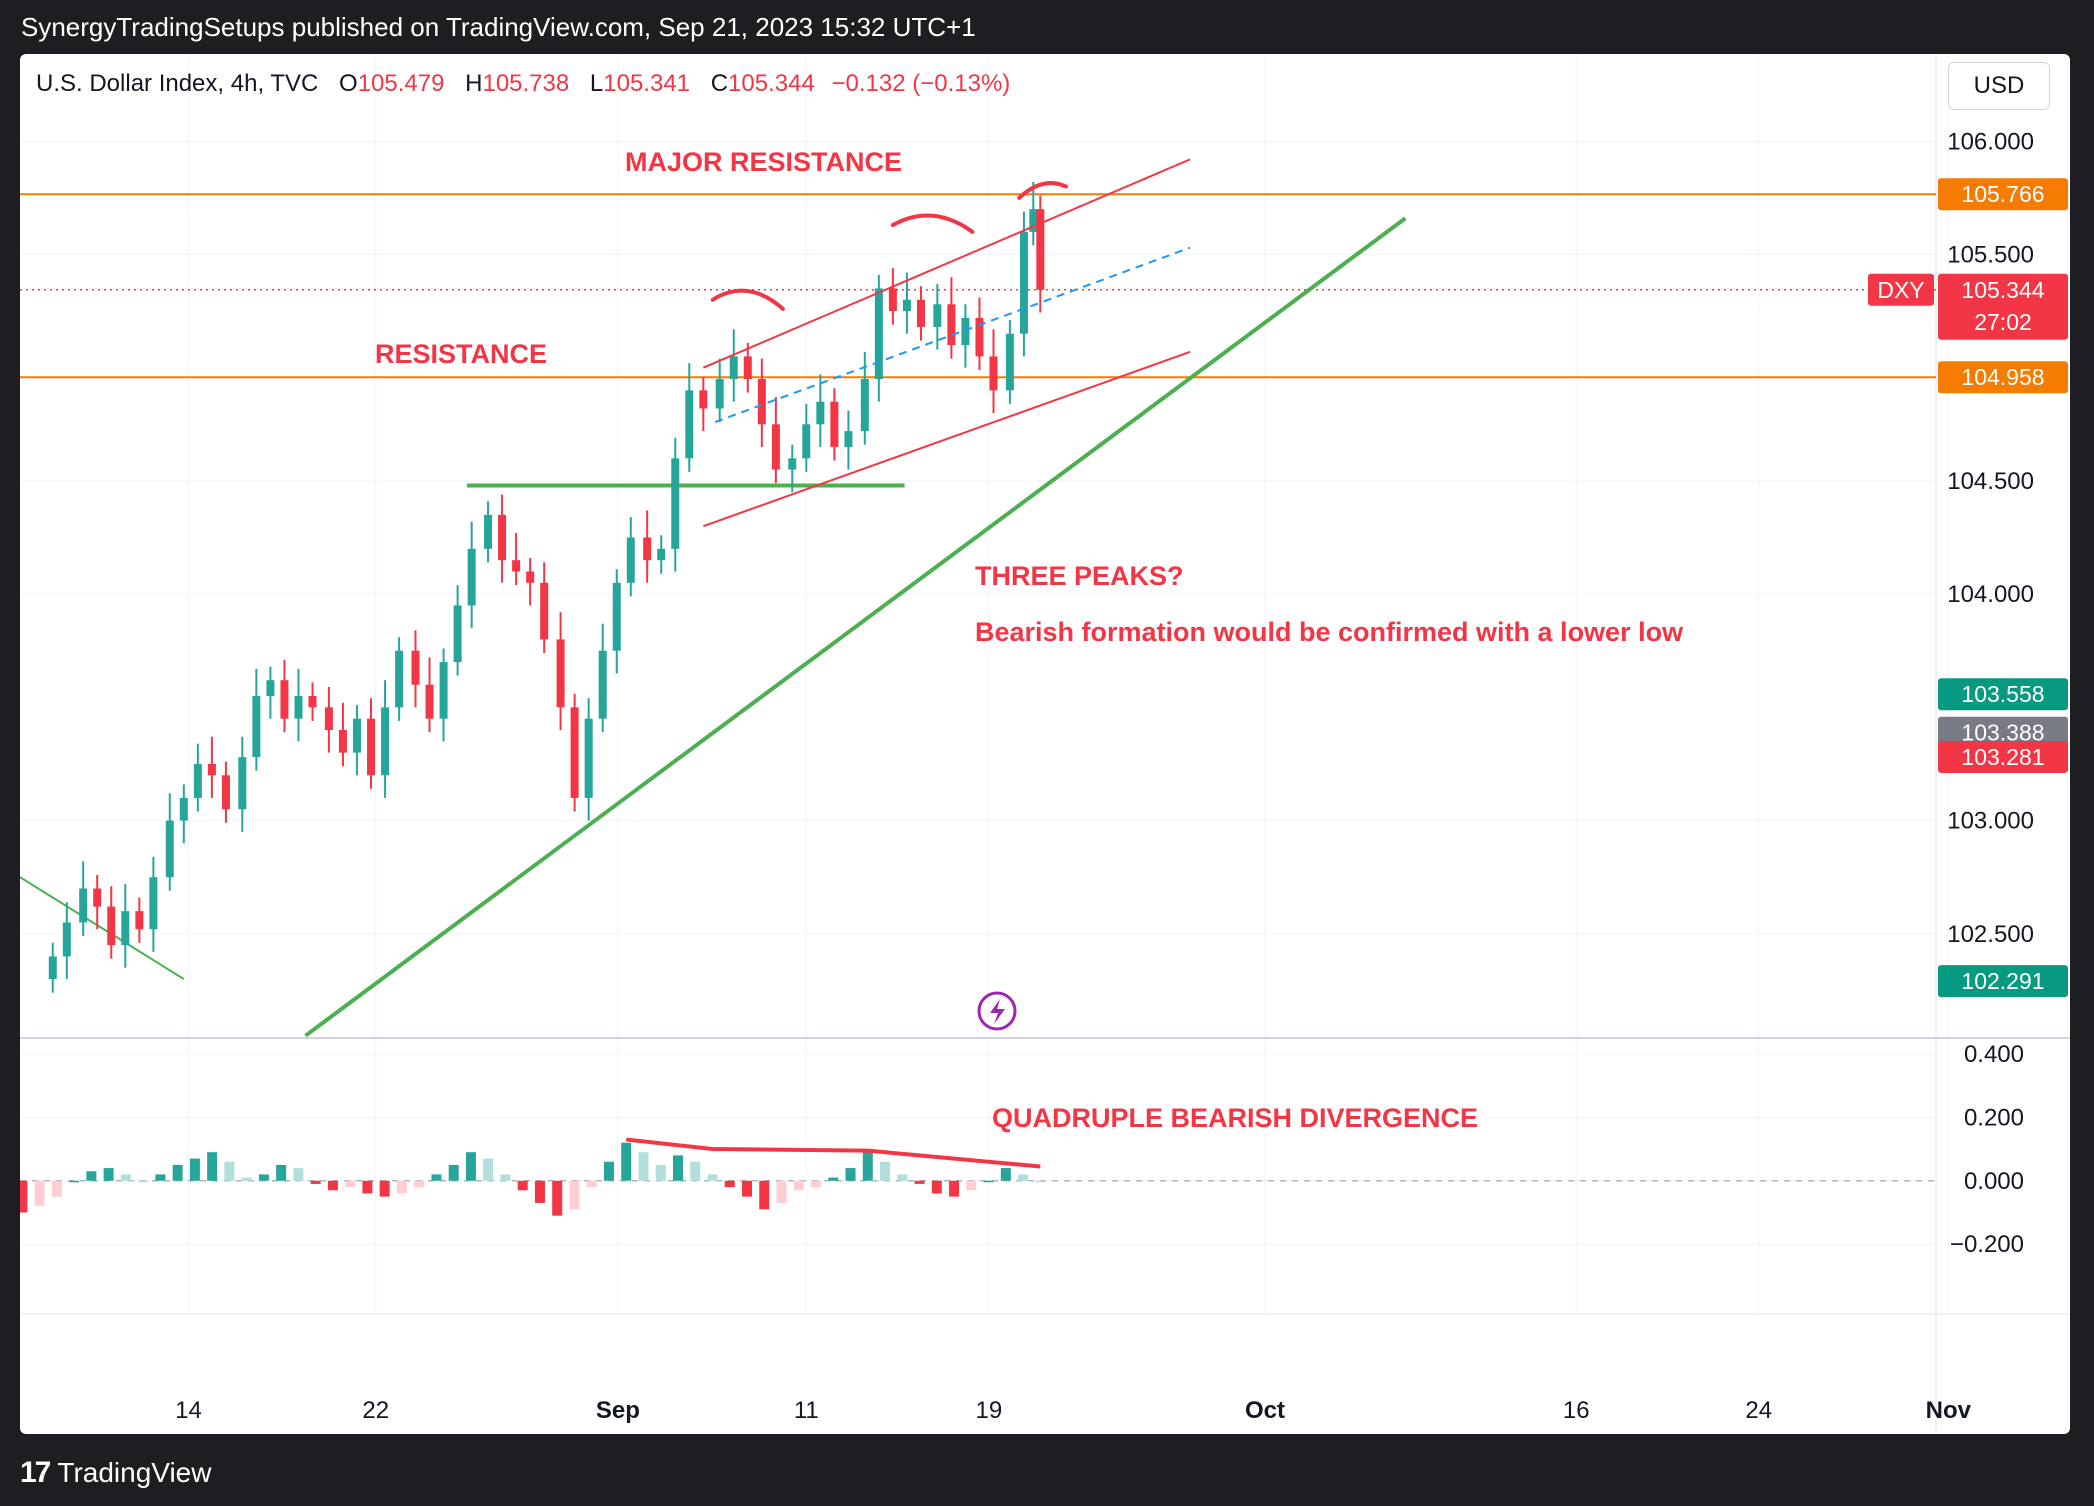 The width and height of the screenshot is (2094, 1506). Describe the element at coordinates (401, 83) in the screenshot. I see `open-value: 105.479` at that location.